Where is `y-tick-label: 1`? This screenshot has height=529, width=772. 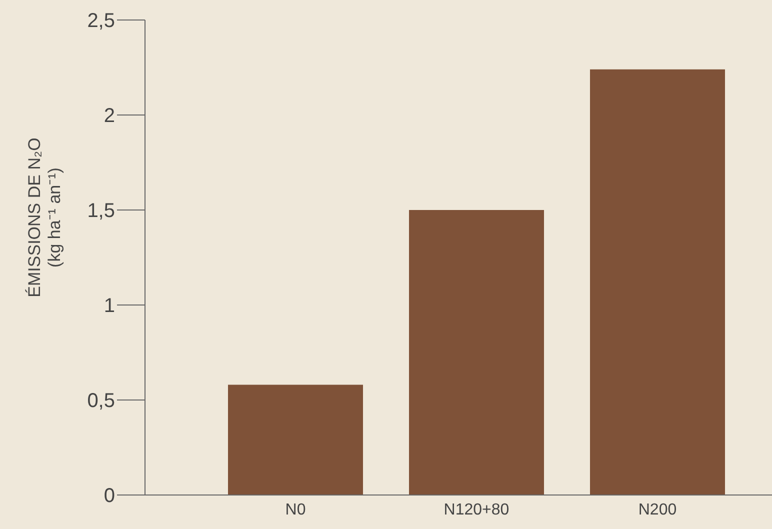 y-tick-label: 1 is located at coordinates (109, 306).